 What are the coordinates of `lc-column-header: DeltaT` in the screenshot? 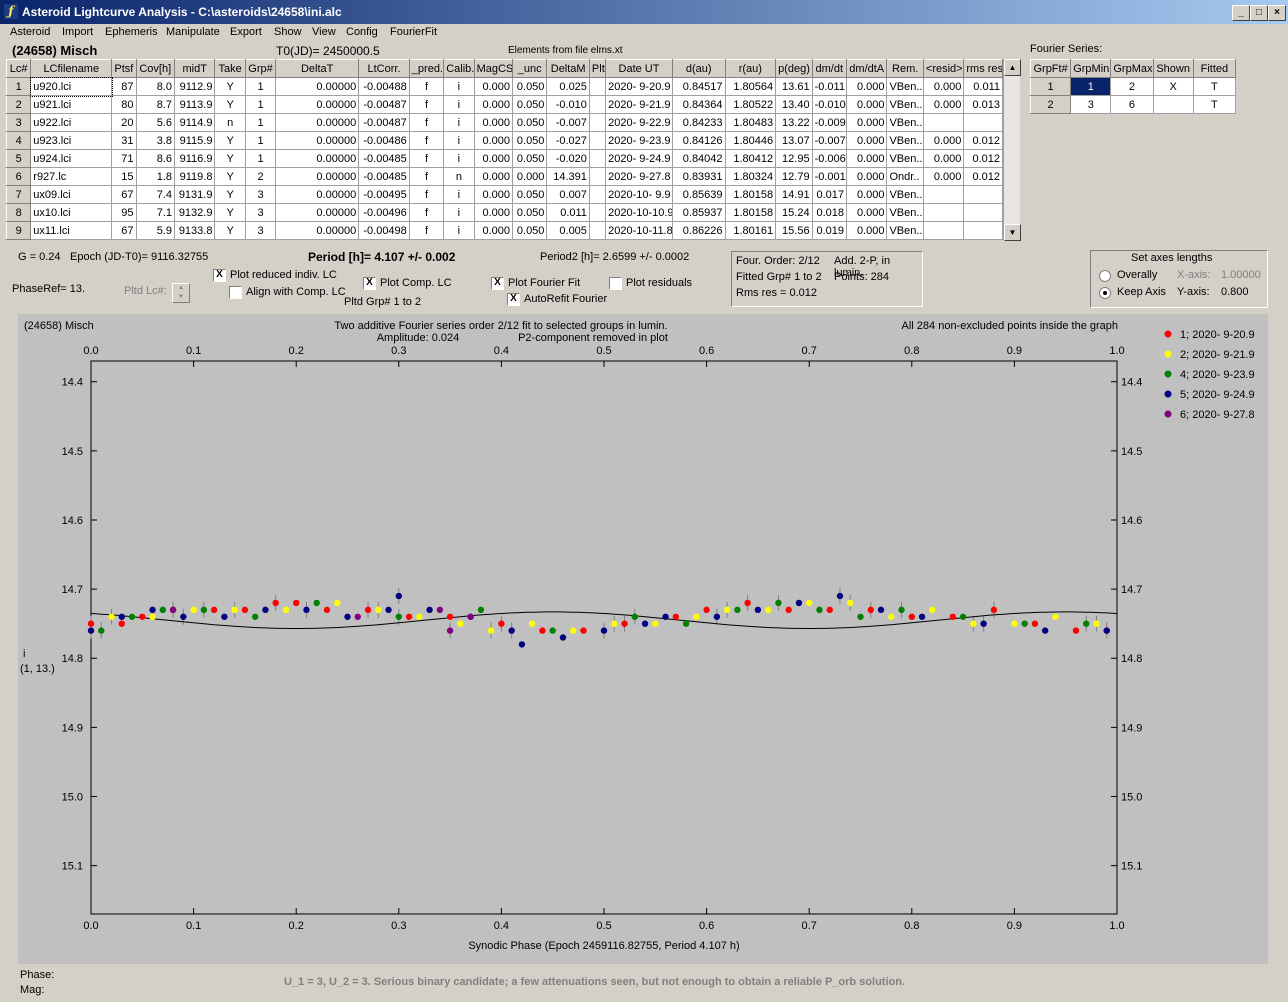 It's located at (317, 68).